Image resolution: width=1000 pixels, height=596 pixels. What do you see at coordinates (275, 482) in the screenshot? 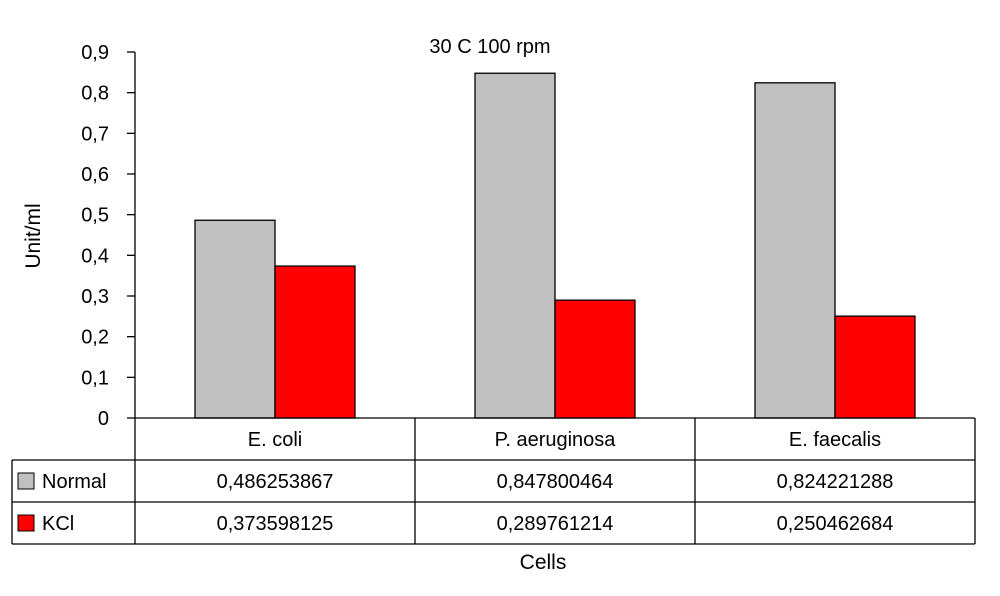
I see `data-label: 0,486253867` at bounding box center [275, 482].